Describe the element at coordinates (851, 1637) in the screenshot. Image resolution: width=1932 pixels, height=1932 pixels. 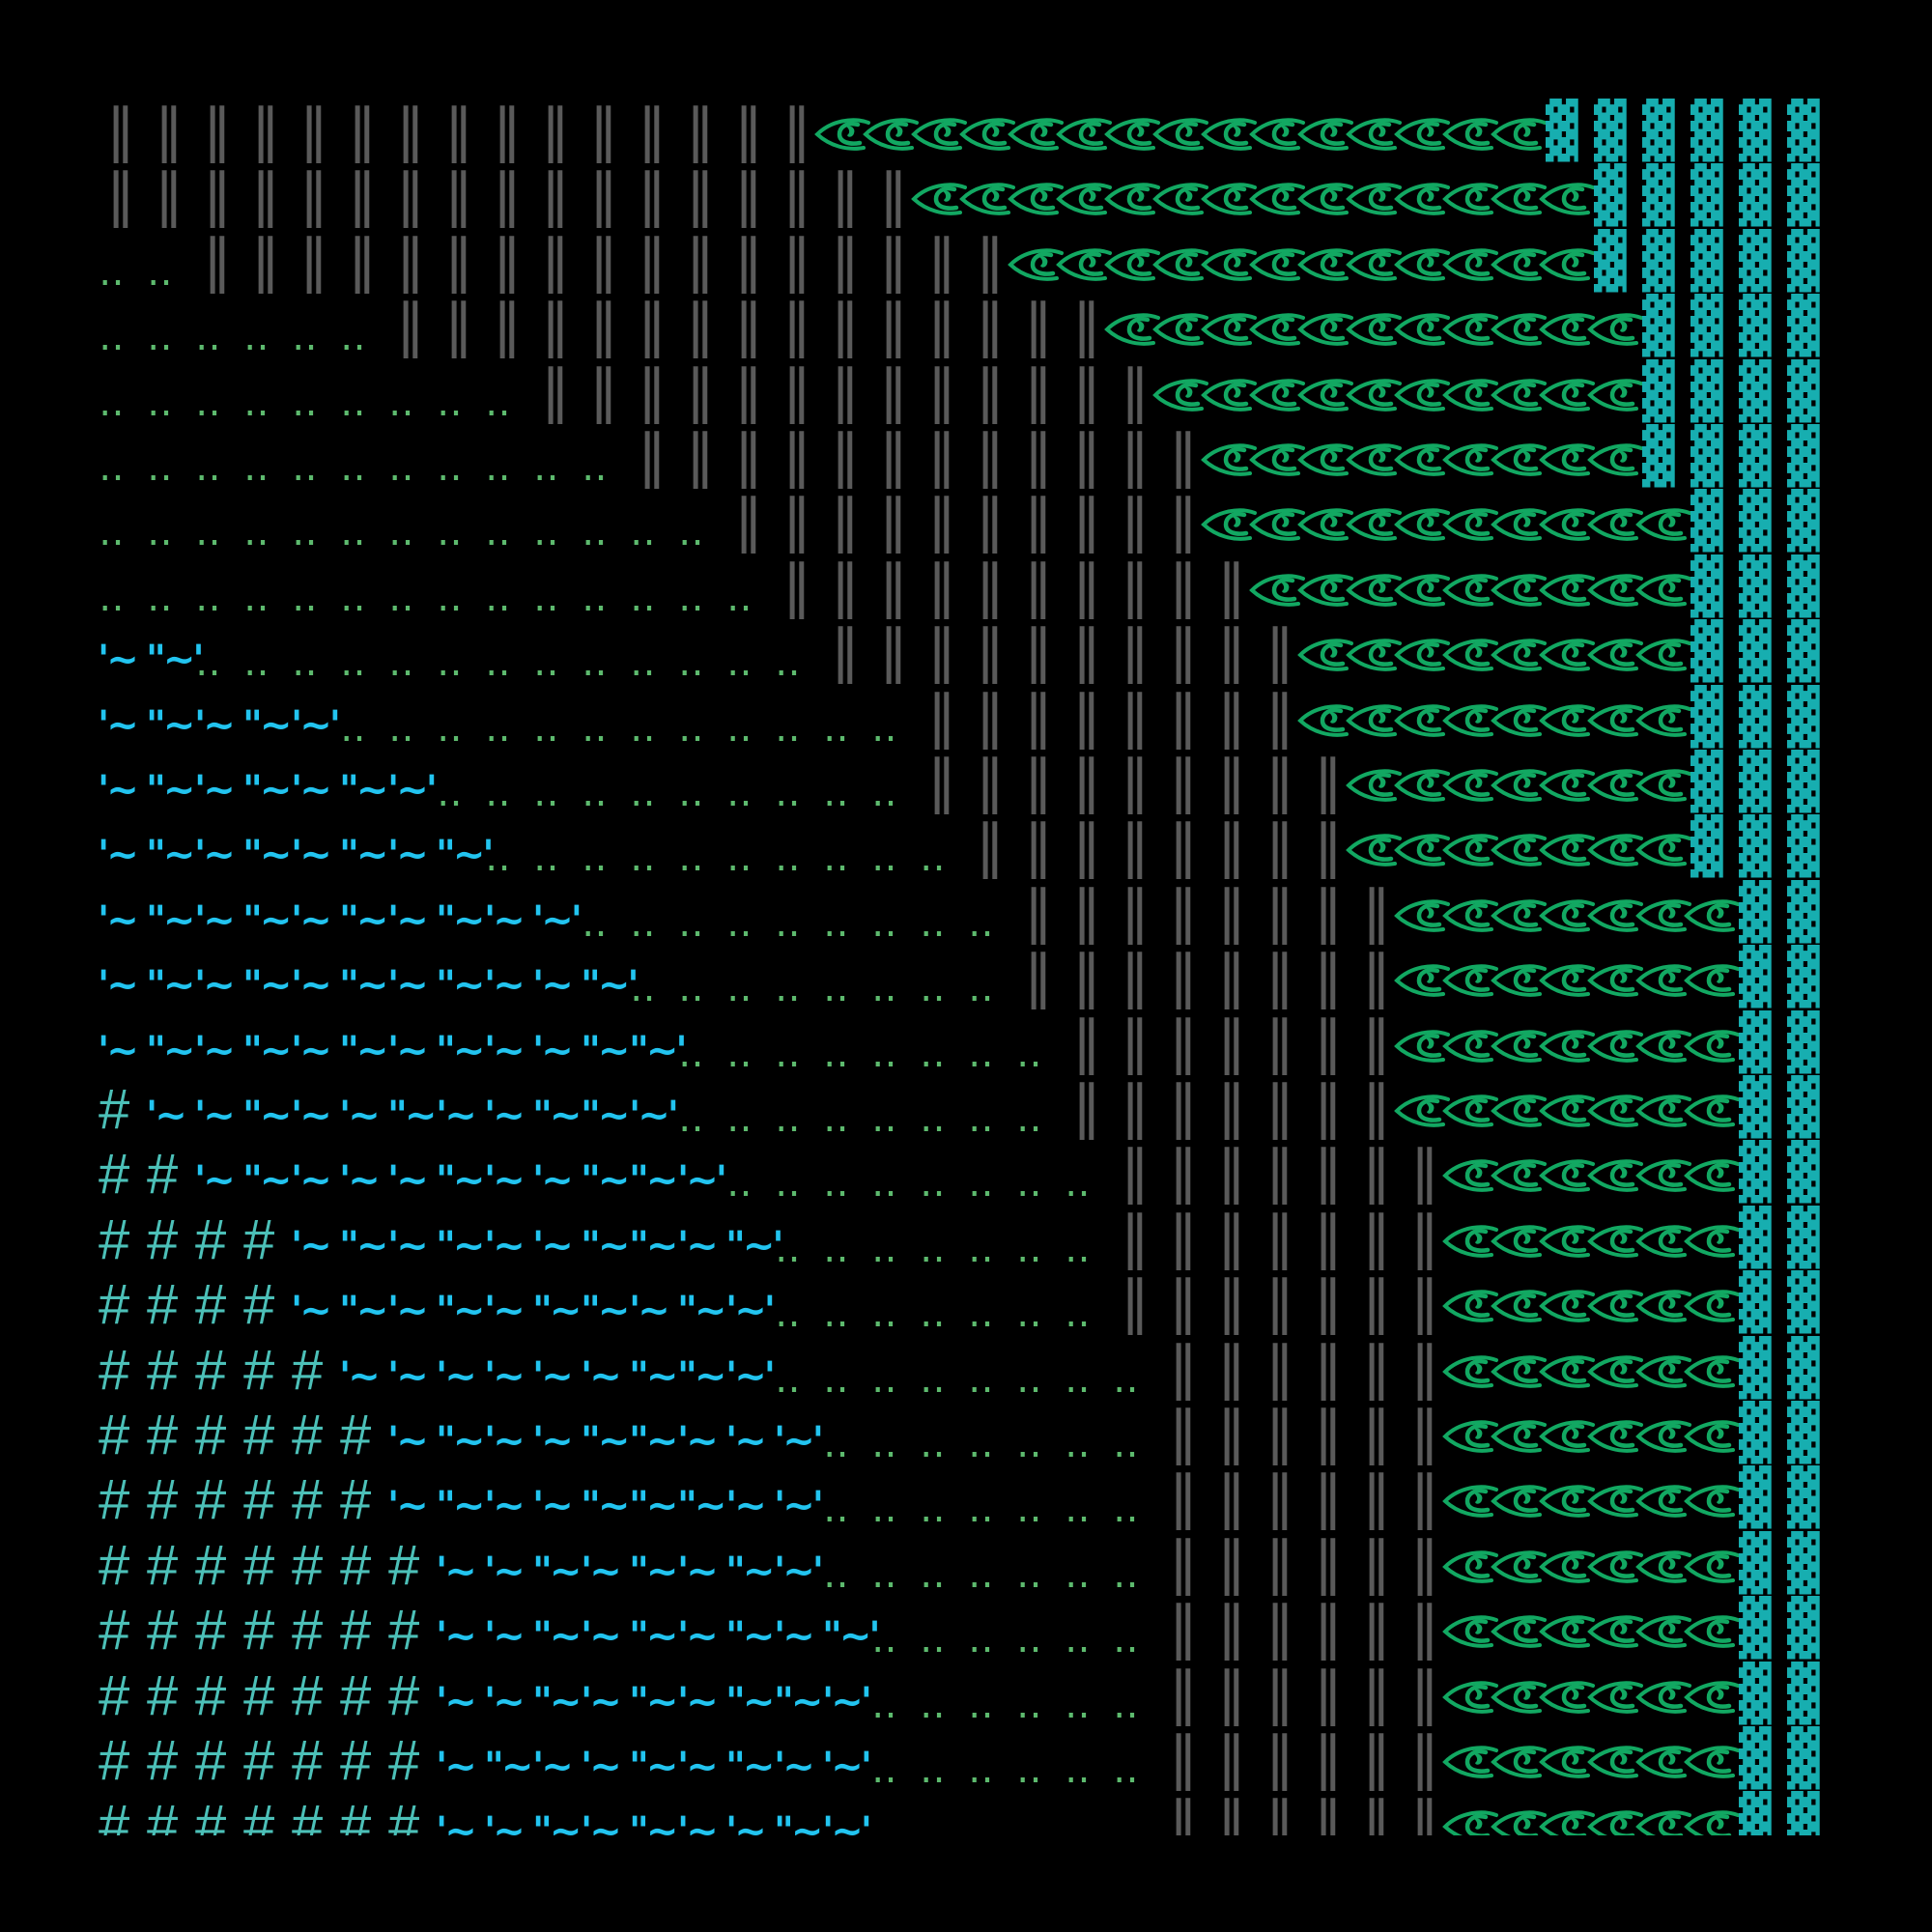
I see `wave-char: "~'` at that location.